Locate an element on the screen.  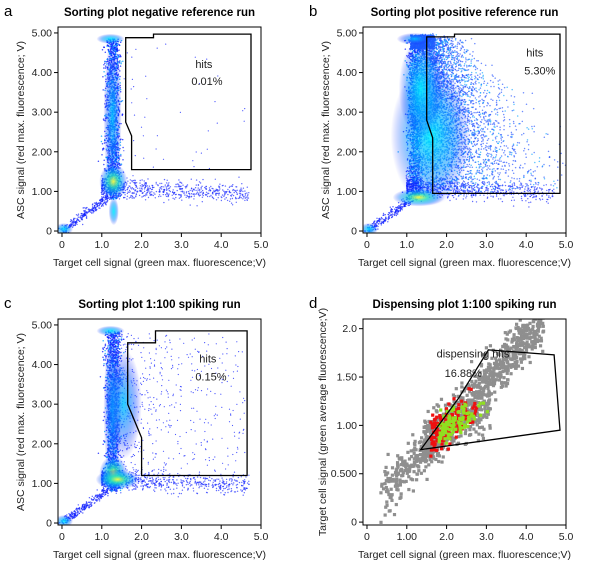
plot-frame is located at coordinates (159, 130).